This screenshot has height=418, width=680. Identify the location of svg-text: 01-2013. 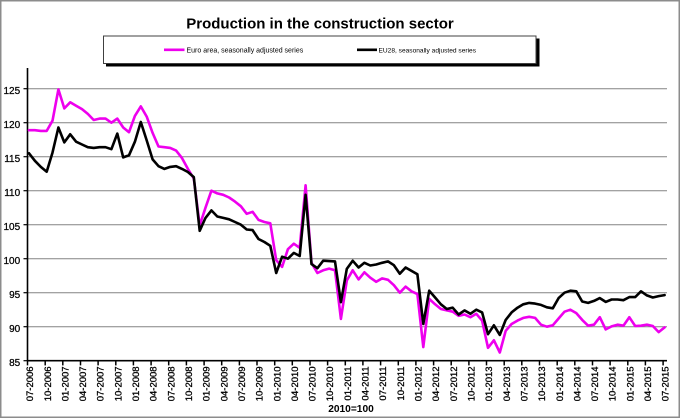
(489, 383).